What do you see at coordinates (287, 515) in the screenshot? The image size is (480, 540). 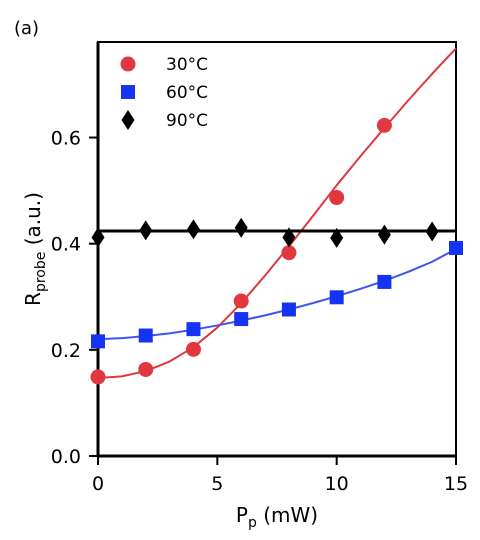 I see `x-axis-label-unit: (mW)` at bounding box center [287, 515].